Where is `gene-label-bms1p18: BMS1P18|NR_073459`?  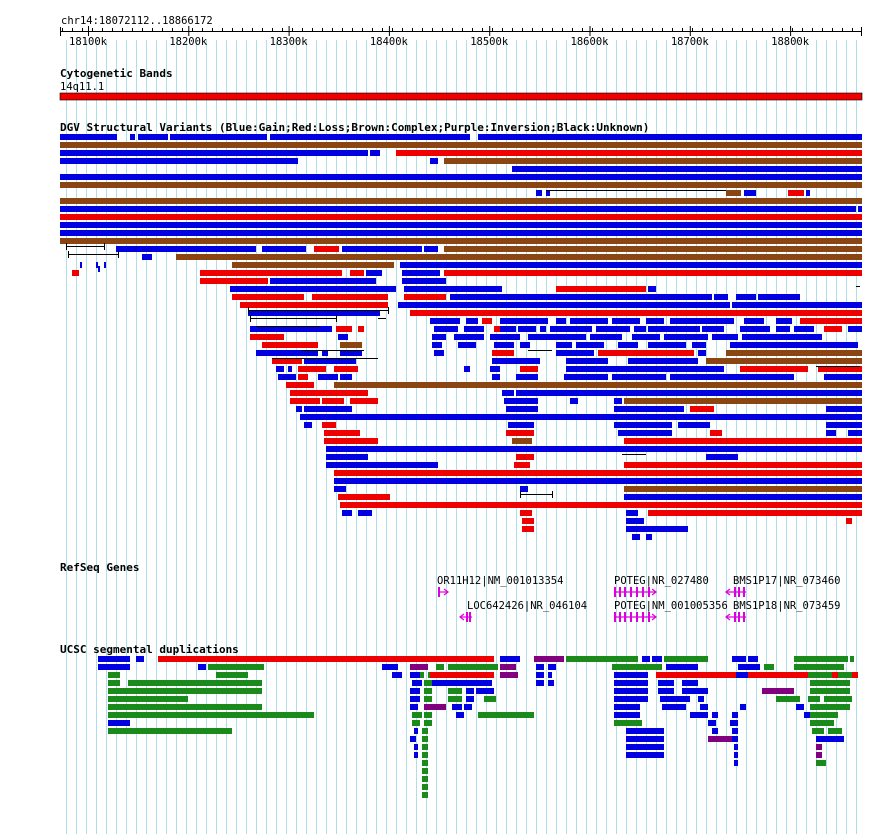
gene-label-bms1p18: BMS1P18|NR_073459 is located at coordinates (787, 606).